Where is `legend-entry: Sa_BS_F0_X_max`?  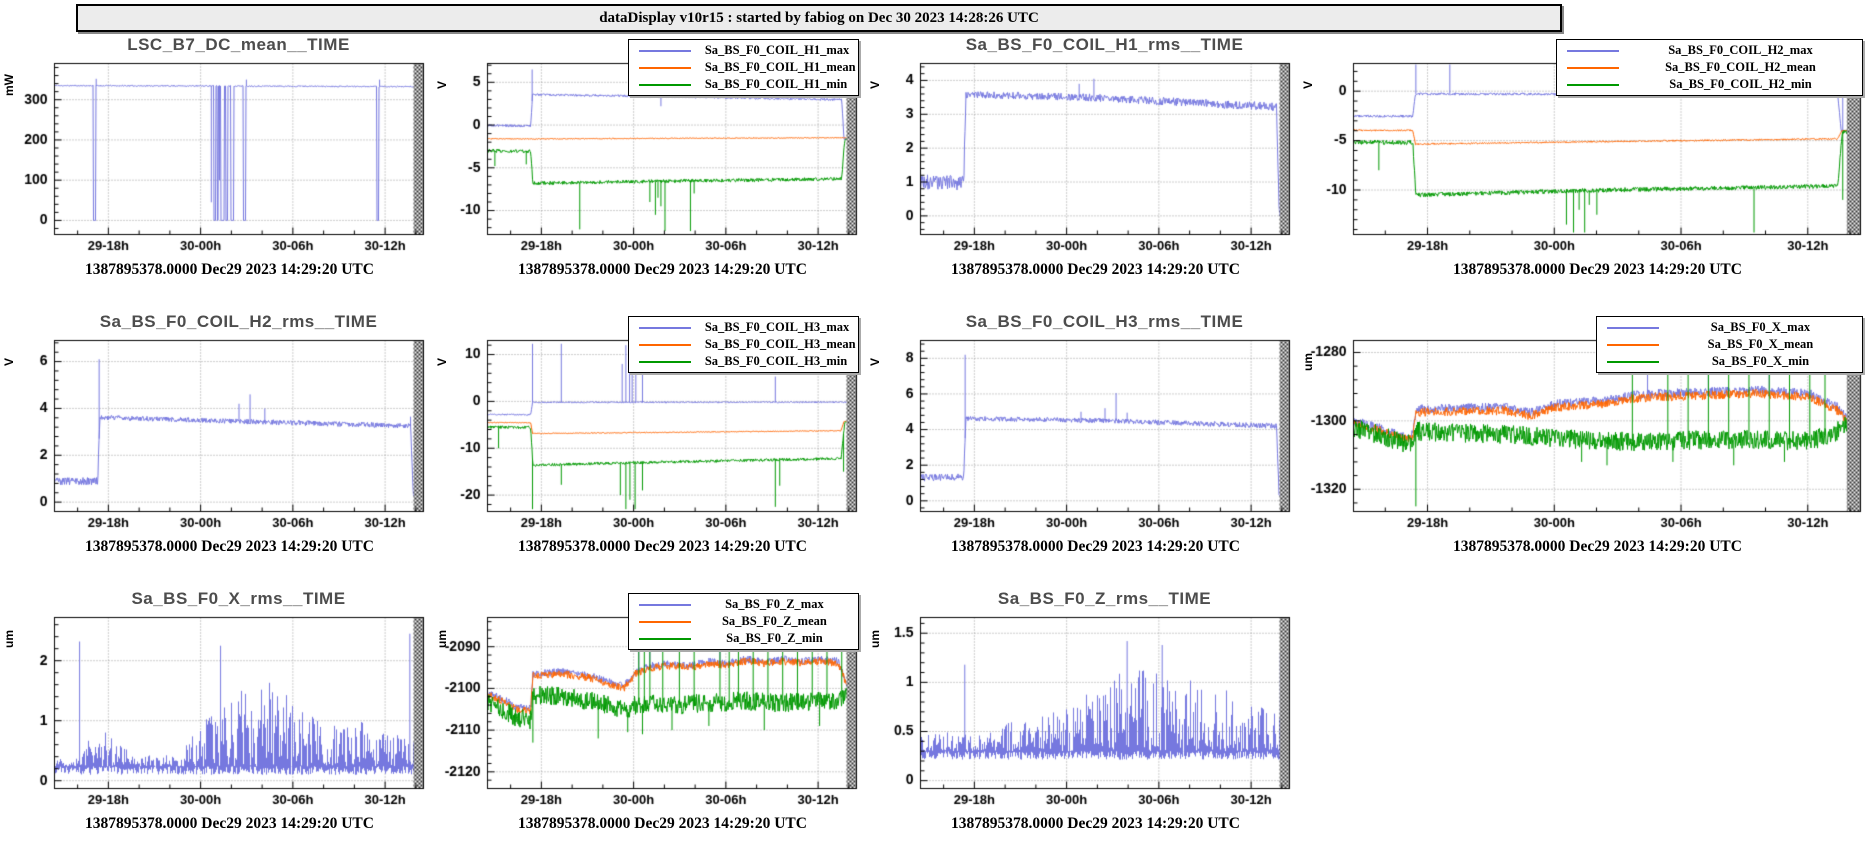
legend-entry: Sa_BS_F0_X_max is located at coordinates (1729, 327).